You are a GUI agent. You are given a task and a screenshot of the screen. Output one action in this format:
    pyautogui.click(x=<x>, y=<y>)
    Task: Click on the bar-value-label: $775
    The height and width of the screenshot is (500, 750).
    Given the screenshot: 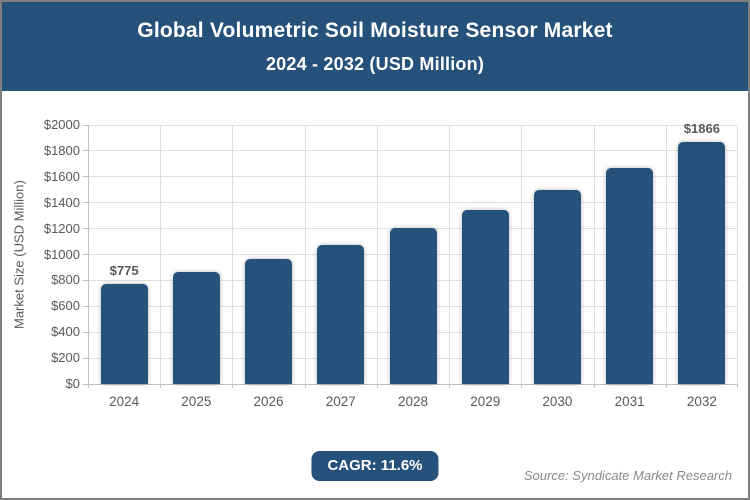 What is the action you would take?
    pyautogui.click(x=124, y=270)
    